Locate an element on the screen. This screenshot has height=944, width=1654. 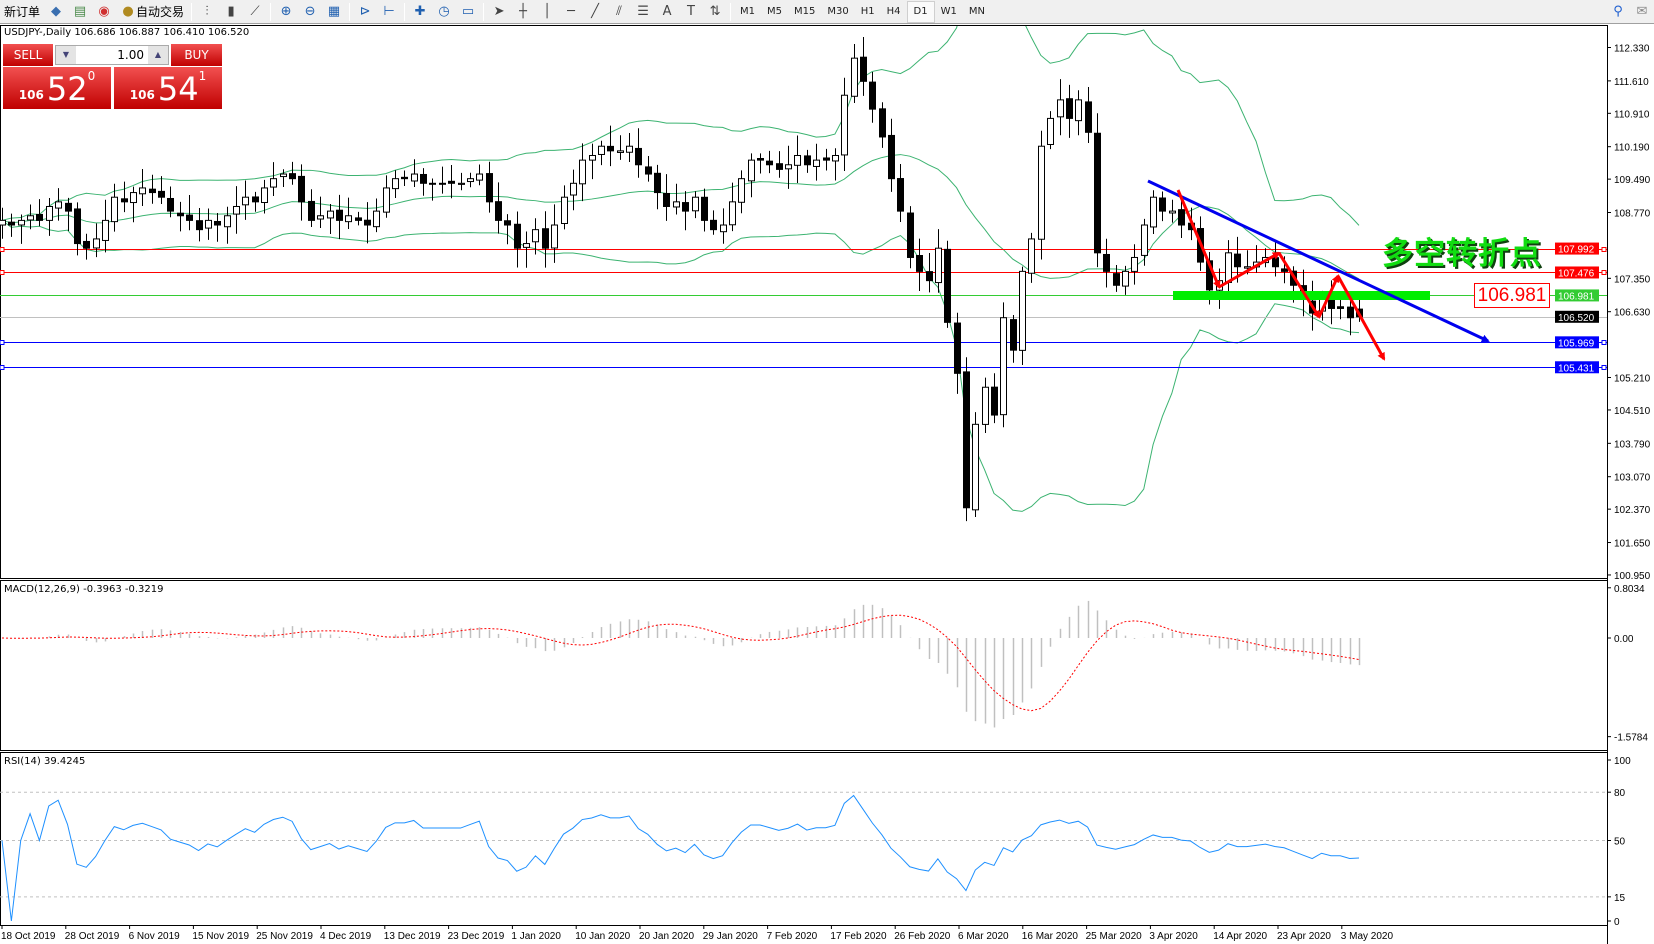
toolbar-signals-button: ◉ is located at coordinates (104, 12).